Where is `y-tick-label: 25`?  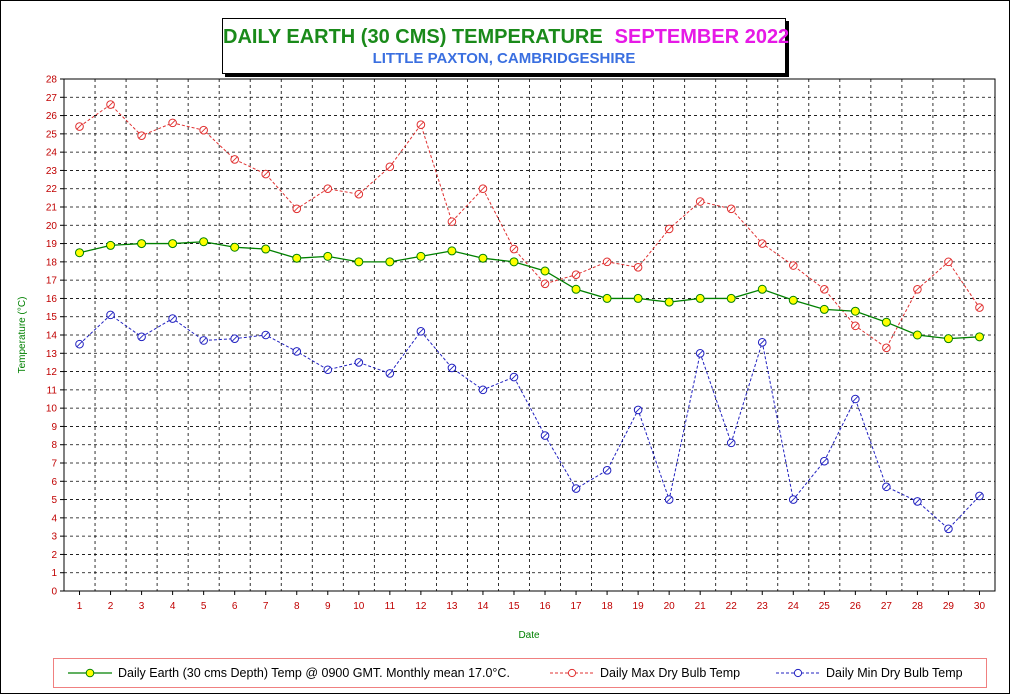 y-tick-label: 25 is located at coordinates (52, 134).